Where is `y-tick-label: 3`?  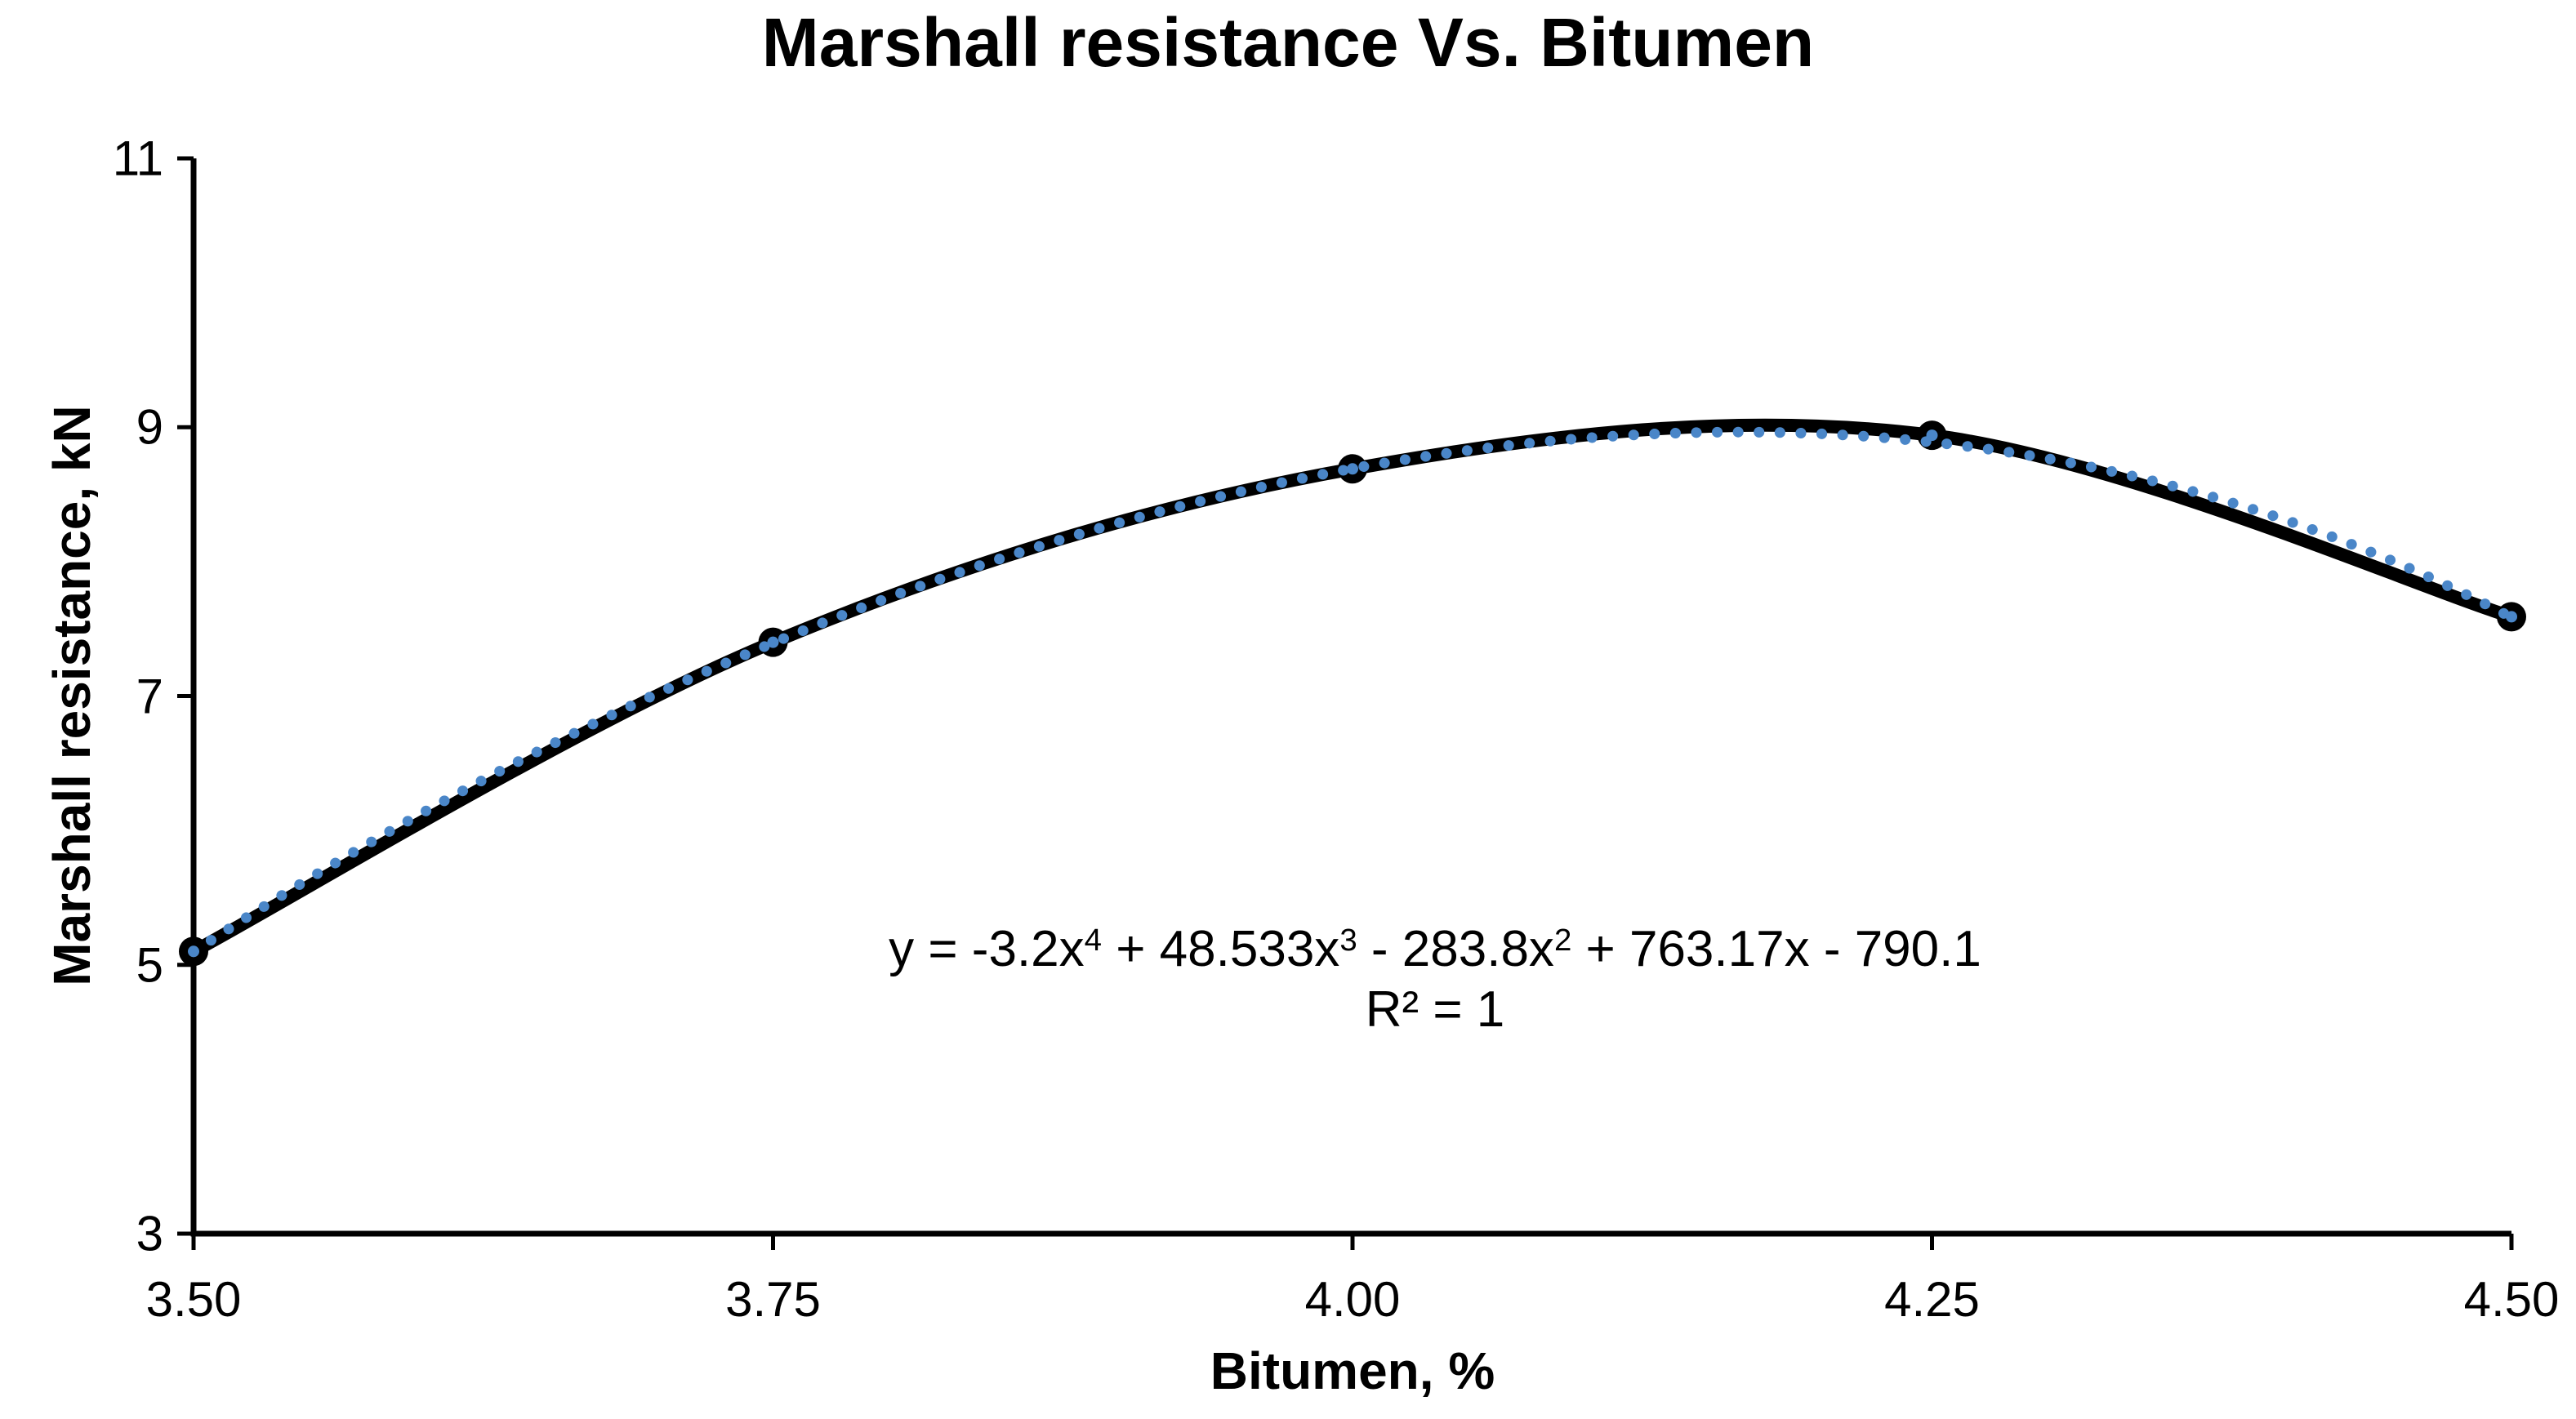 y-tick-label: 3 is located at coordinates (149, 1233).